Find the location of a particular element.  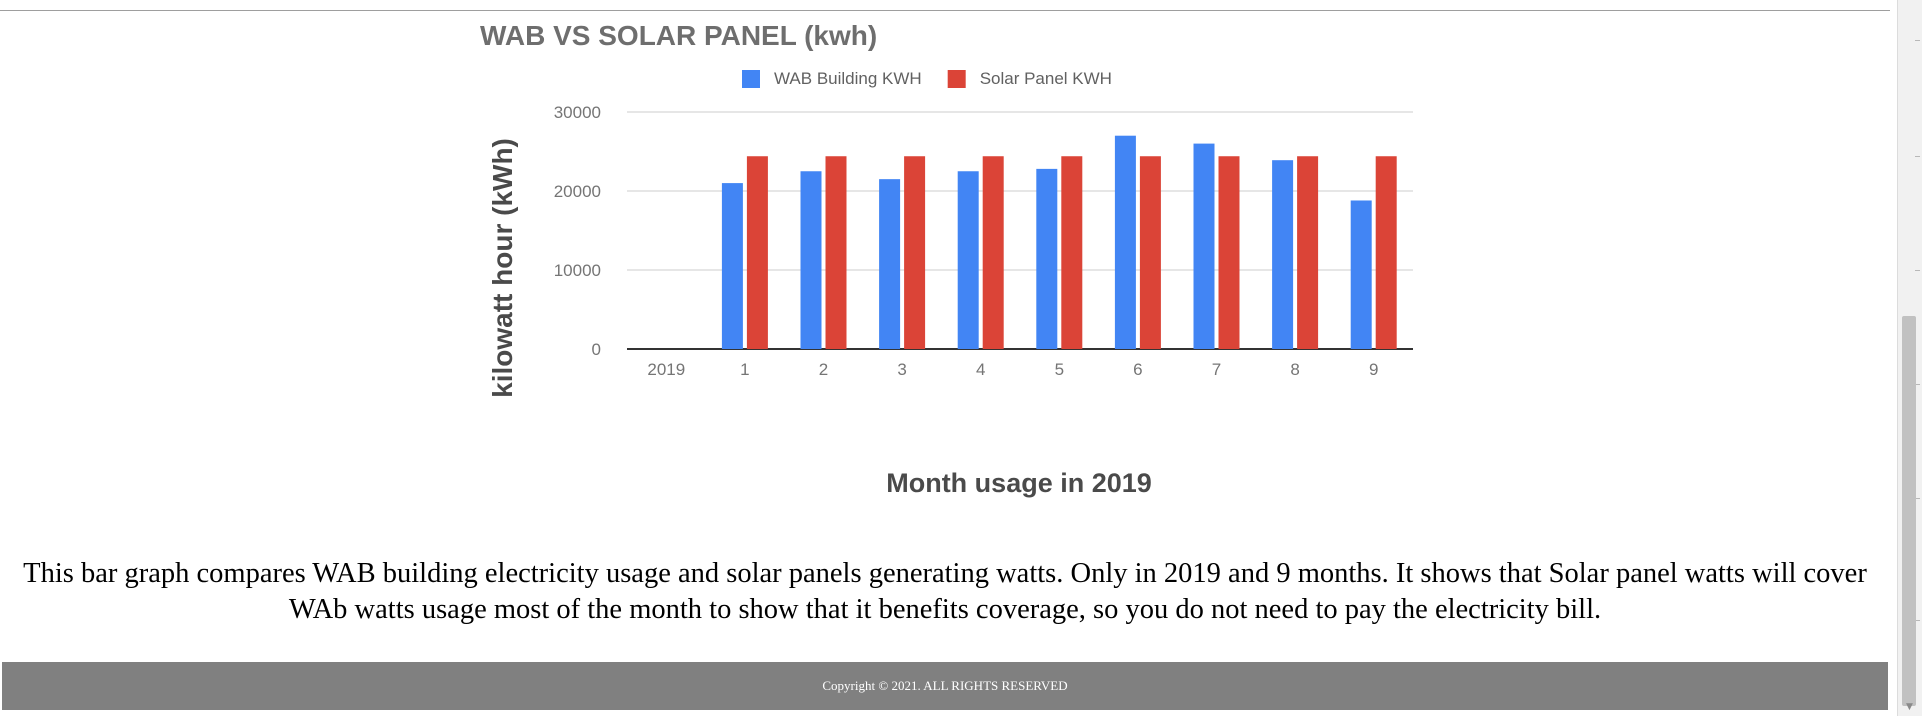

x-tick-label: 8 is located at coordinates (1294, 369).